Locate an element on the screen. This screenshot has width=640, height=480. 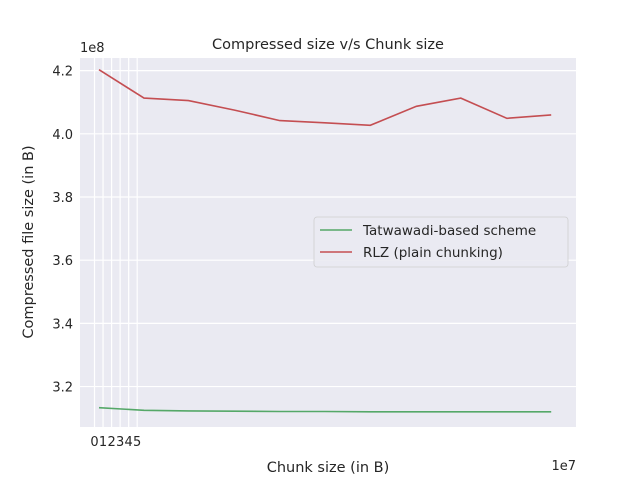
legend-box is located at coordinates (441, 242).